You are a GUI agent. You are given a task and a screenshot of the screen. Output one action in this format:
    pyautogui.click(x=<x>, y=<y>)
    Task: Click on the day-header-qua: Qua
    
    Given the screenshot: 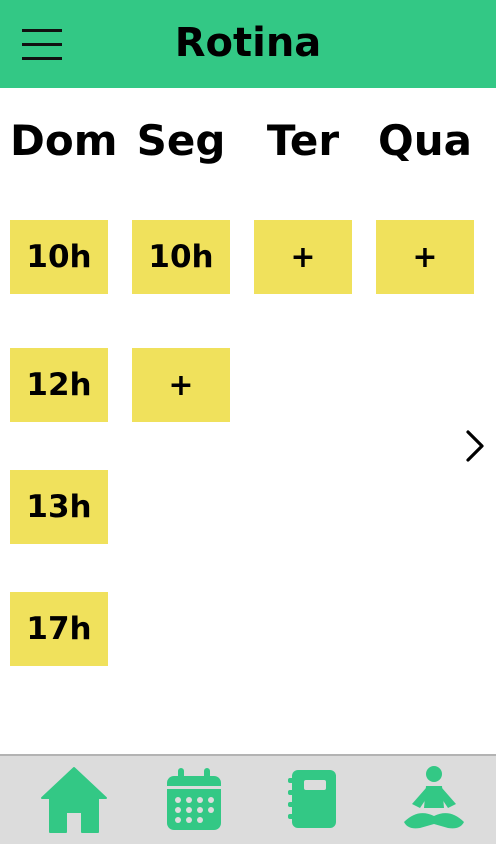 What is the action you would take?
    pyautogui.click(x=425, y=140)
    